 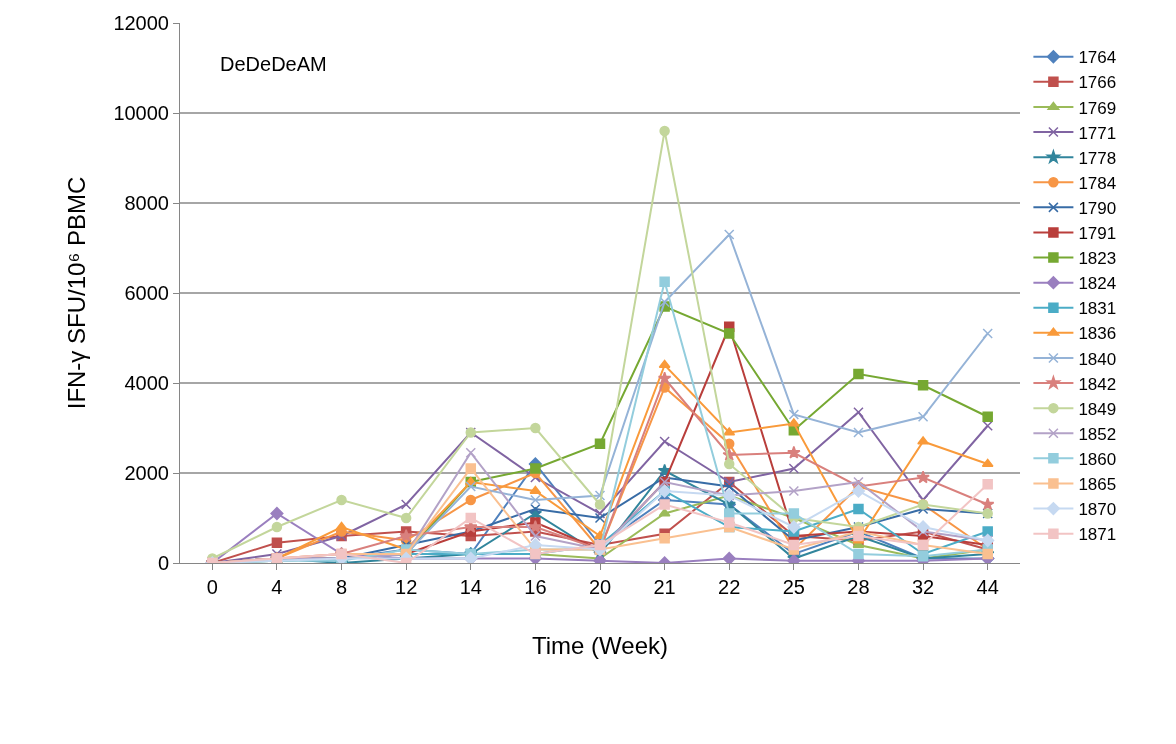 I want to click on legend-label: 1836, so click(x=1097, y=334).